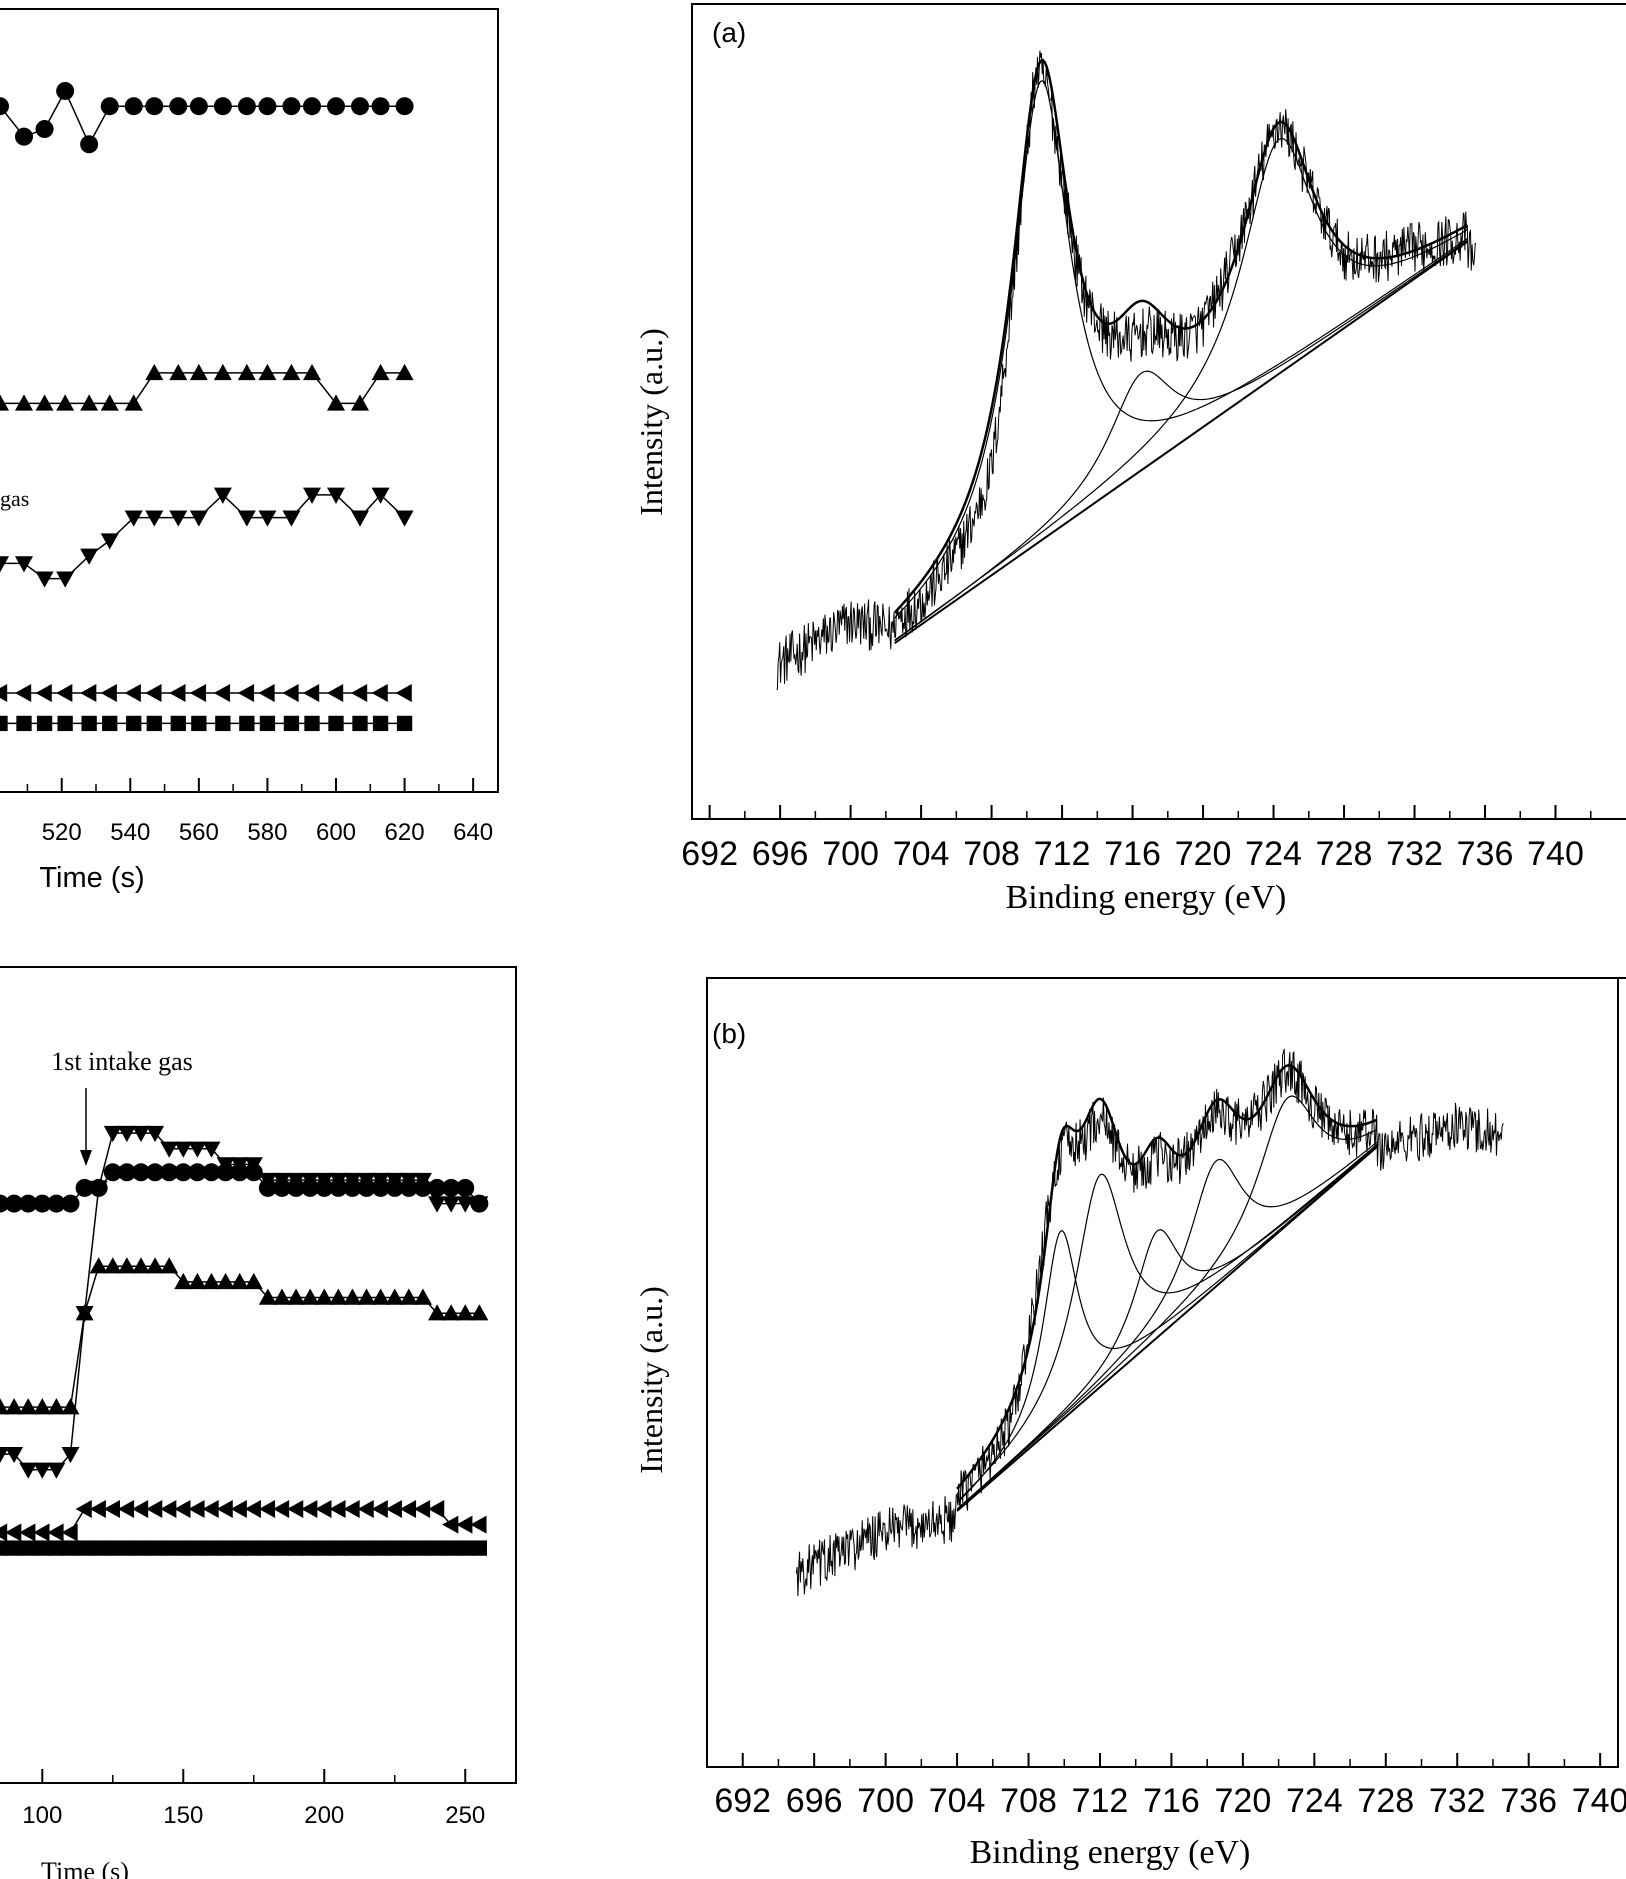  I want to click on spectrum-group, so click(1126, 370).